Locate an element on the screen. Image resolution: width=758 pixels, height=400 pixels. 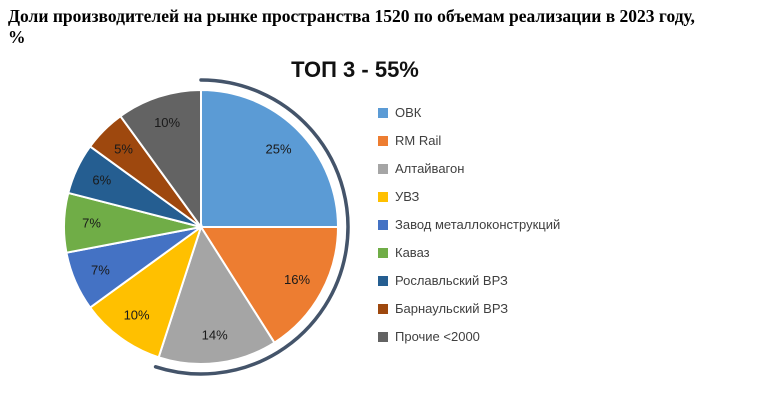
legend-item: Каваз is located at coordinates (469, 252).